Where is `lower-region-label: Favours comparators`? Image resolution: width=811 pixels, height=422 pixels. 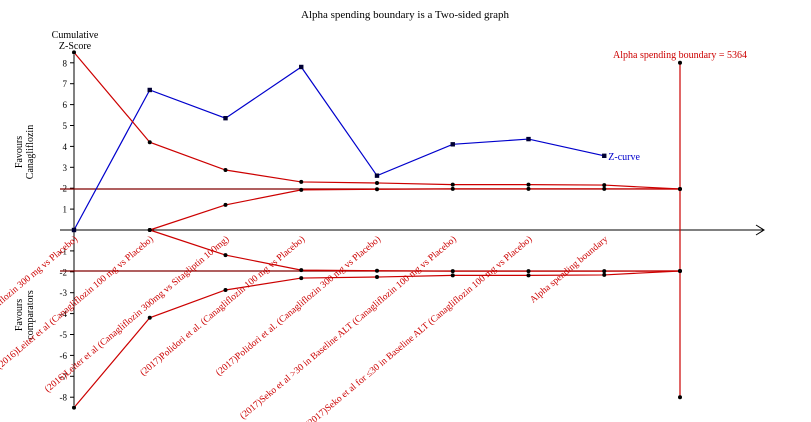
lower-region-label: Favours comparators is located at coordinates (25, 315).